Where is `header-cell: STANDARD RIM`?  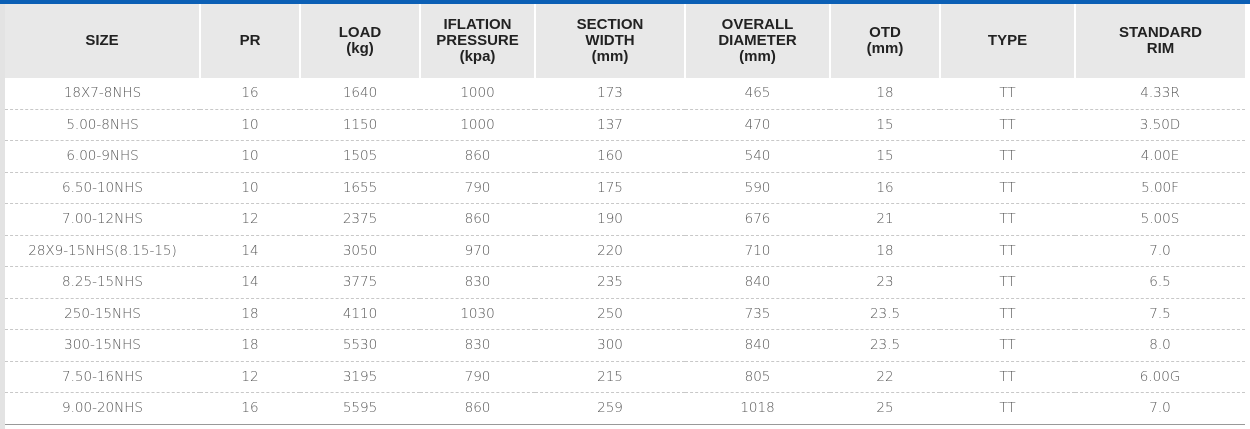 header-cell: STANDARD RIM is located at coordinates (1159, 41).